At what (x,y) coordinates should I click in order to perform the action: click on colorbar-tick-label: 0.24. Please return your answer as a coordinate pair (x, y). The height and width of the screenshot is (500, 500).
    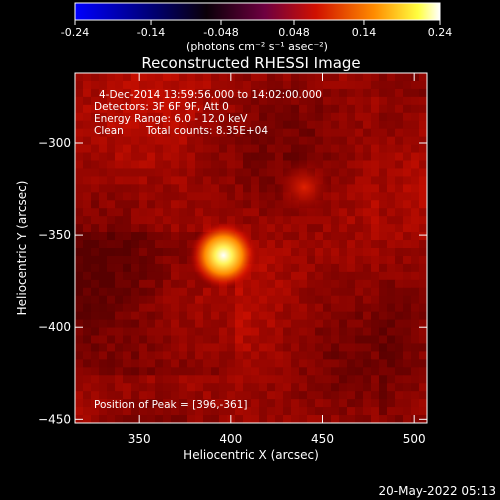
    Looking at the image, I should click on (440, 32).